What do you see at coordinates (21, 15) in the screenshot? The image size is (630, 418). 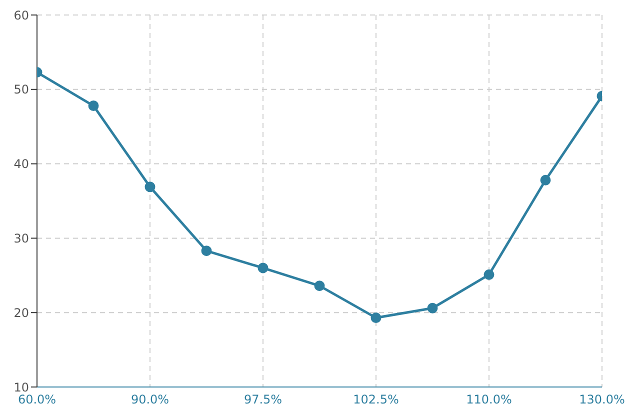 I see `y-tick-label: 60` at bounding box center [21, 15].